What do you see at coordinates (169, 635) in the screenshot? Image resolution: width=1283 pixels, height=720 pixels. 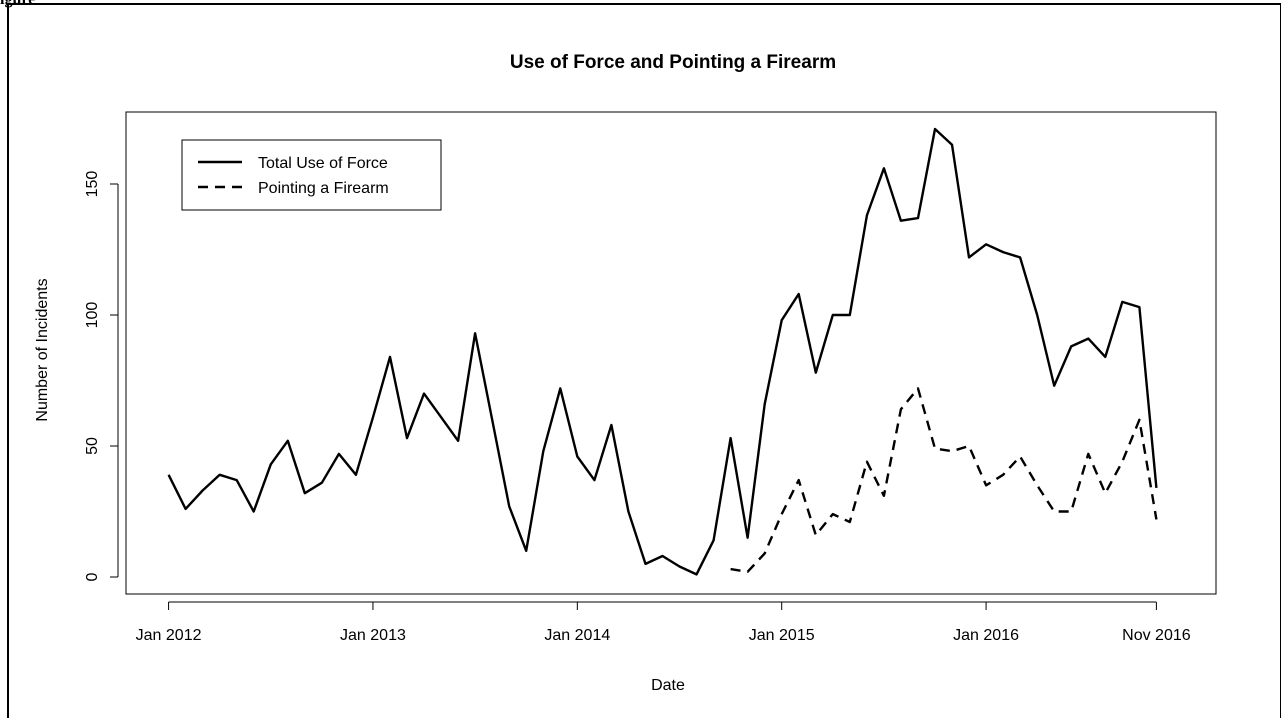 I see `x-tick-label: Jan 2012` at bounding box center [169, 635].